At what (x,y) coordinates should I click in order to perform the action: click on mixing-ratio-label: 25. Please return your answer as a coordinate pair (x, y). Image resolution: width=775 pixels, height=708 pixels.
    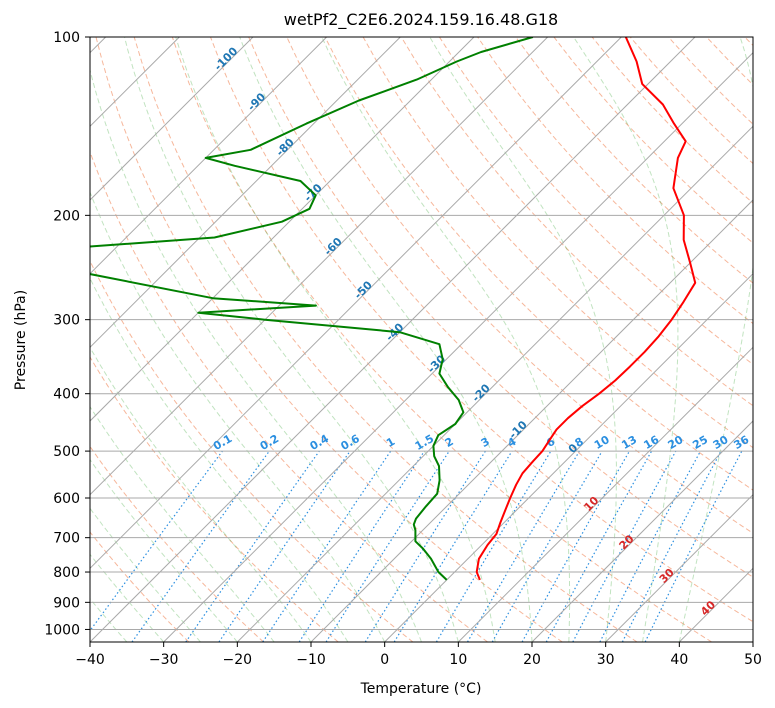
    Looking at the image, I should click on (700, 442).